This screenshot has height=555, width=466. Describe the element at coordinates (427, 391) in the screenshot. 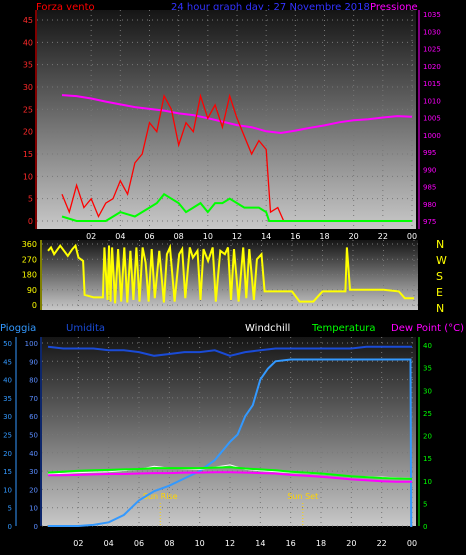

I see `temperature-tick-label: 30` at that location.